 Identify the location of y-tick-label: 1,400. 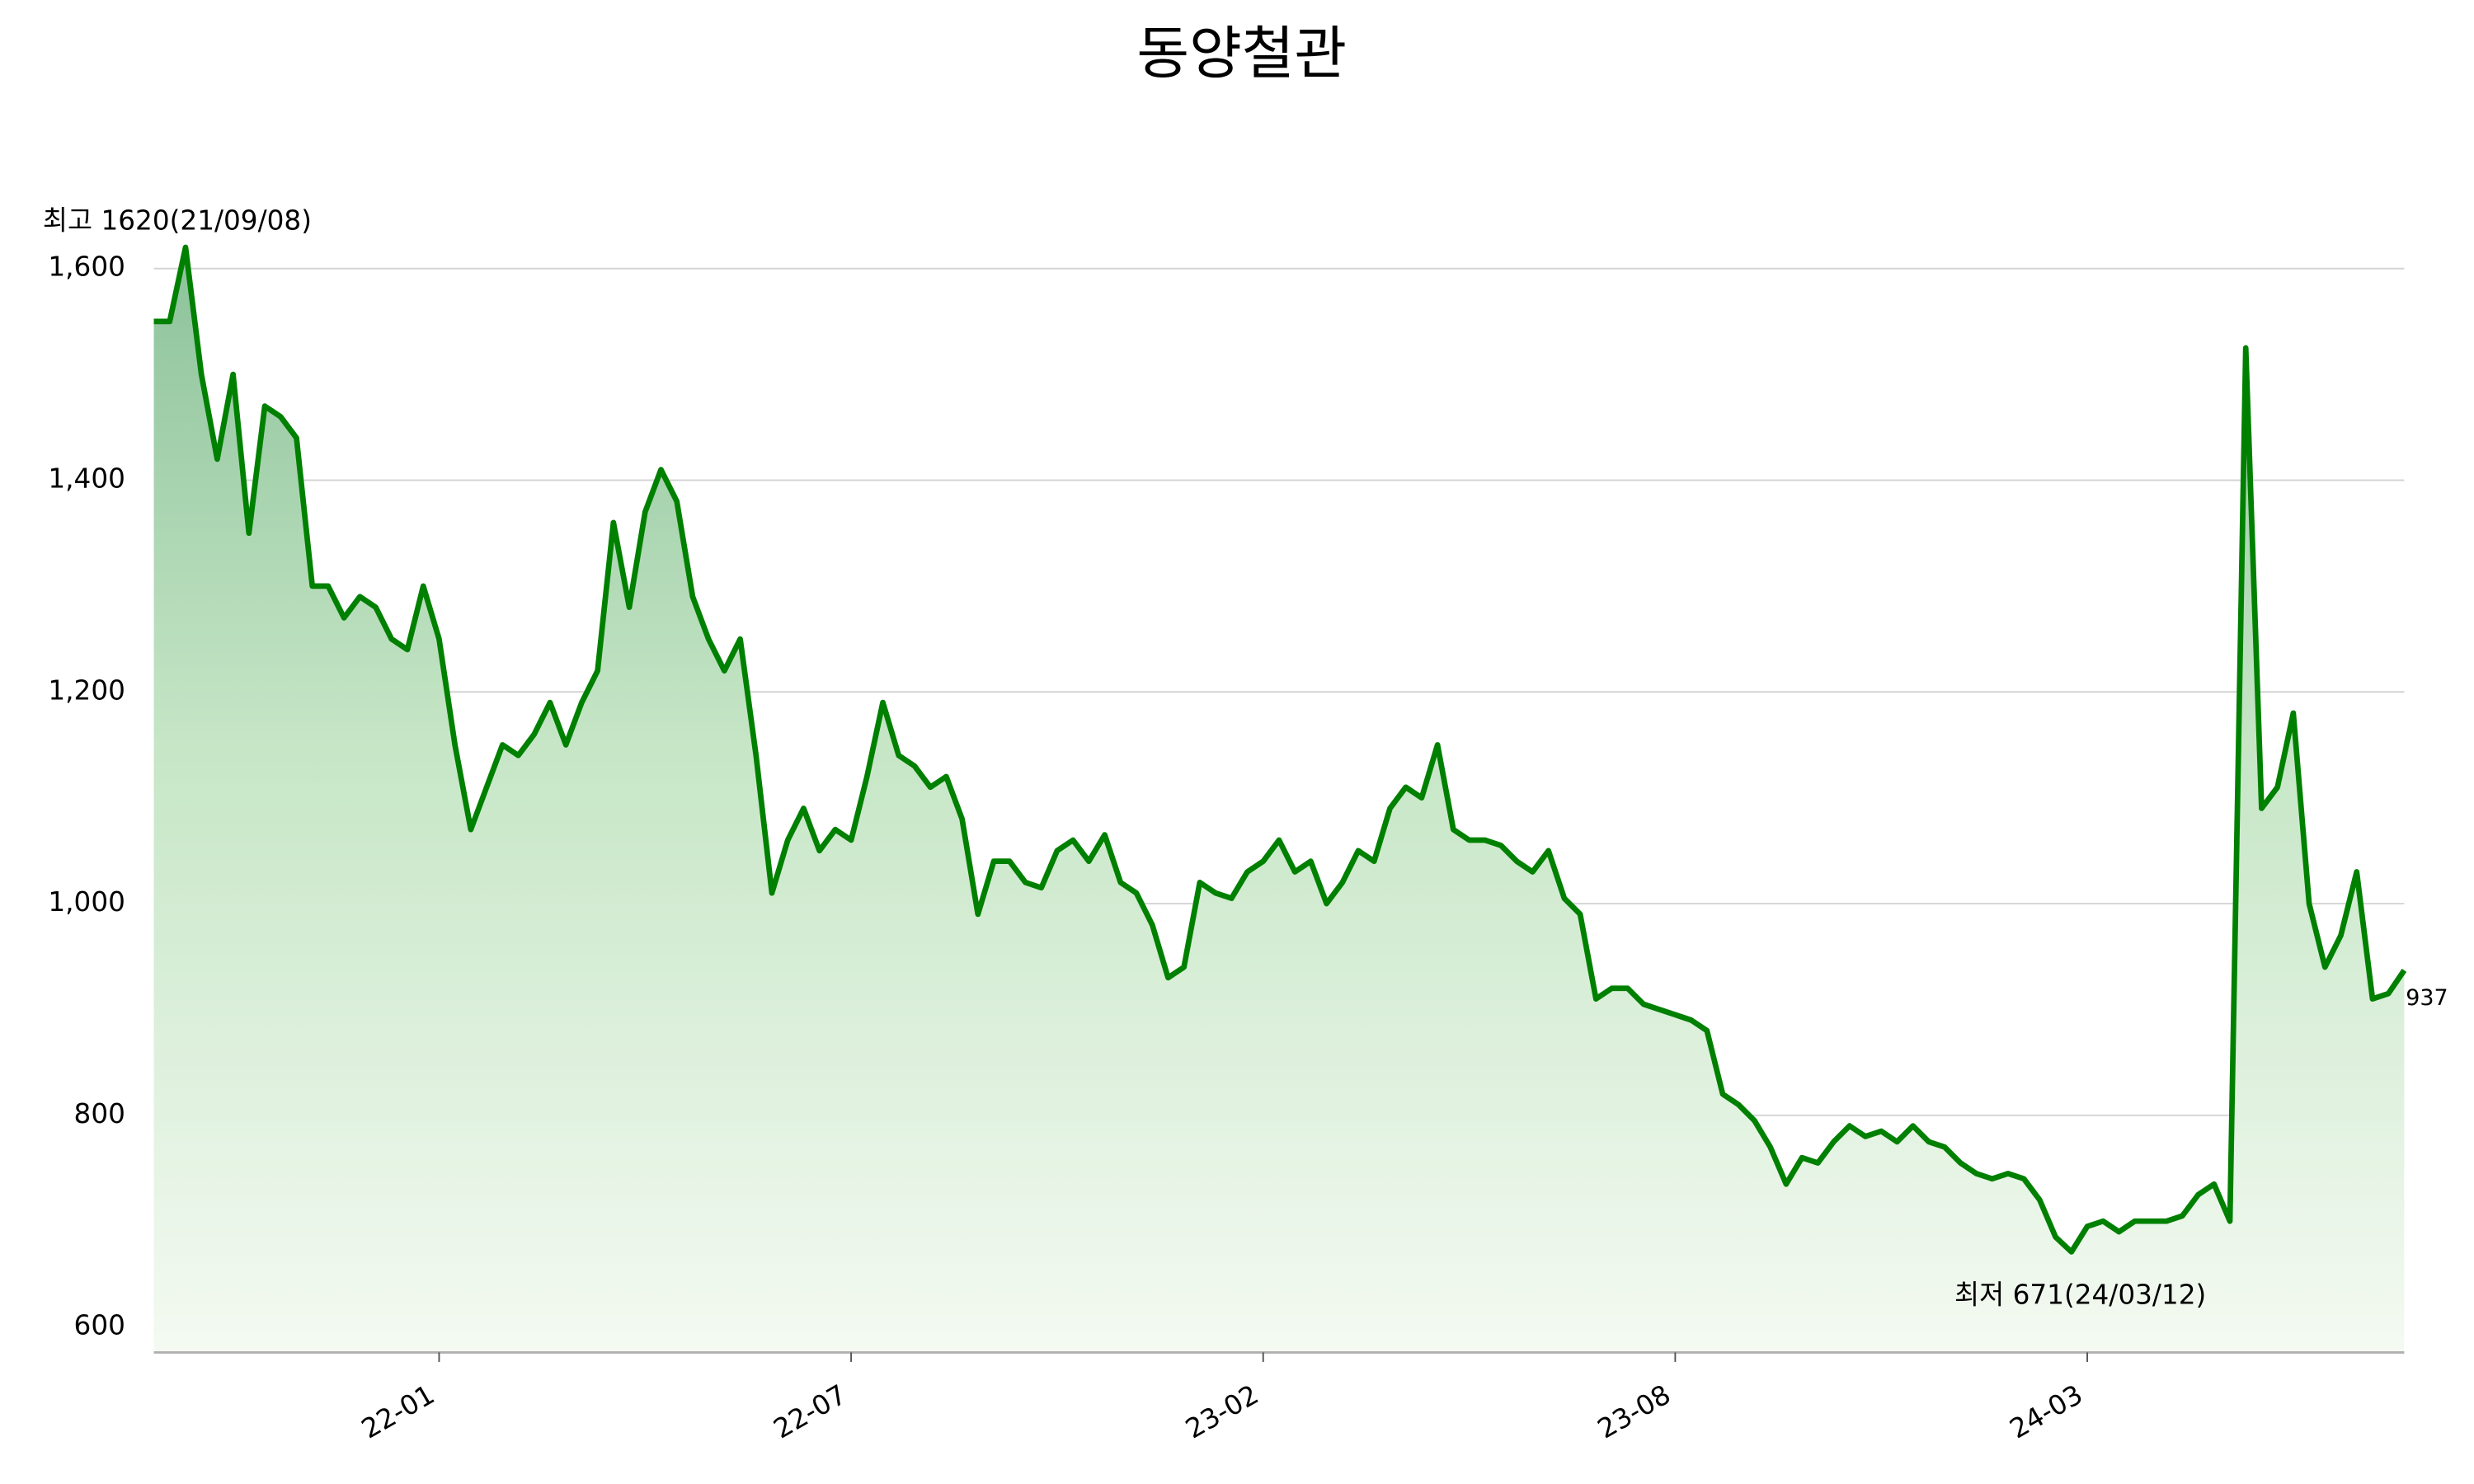
(86, 478).